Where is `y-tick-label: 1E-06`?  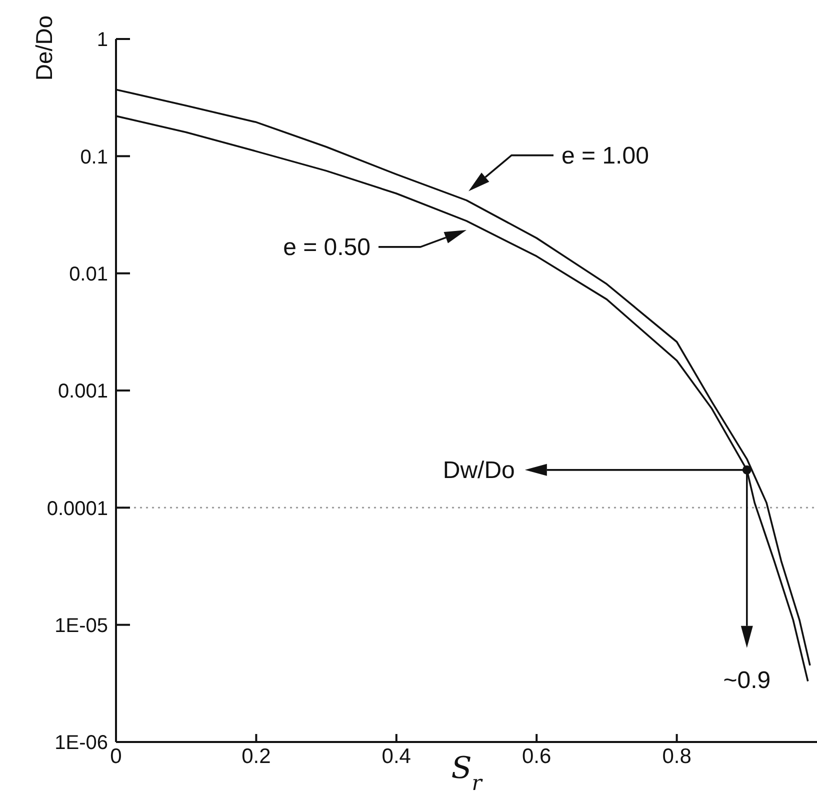 y-tick-label: 1E-06 is located at coordinates (81, 743).